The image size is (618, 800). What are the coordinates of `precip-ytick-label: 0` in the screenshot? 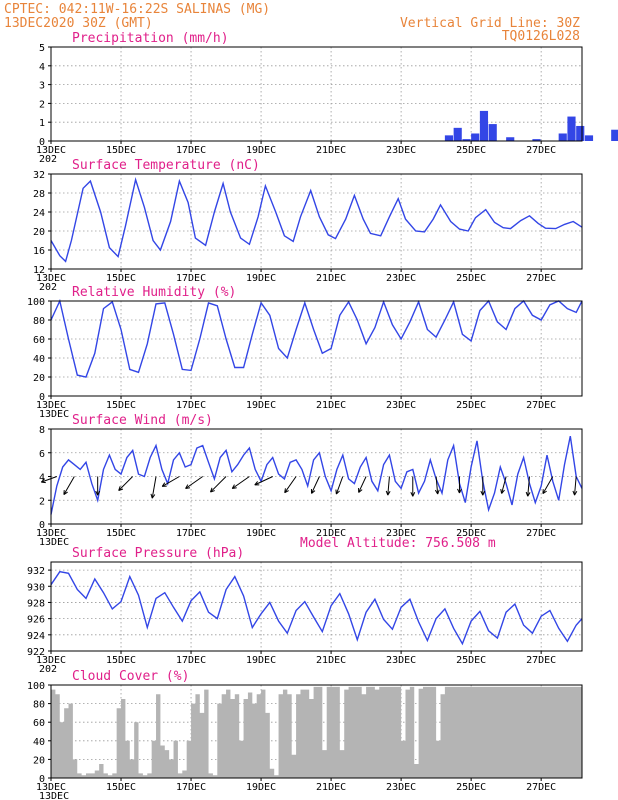 It's located at (42, 142).